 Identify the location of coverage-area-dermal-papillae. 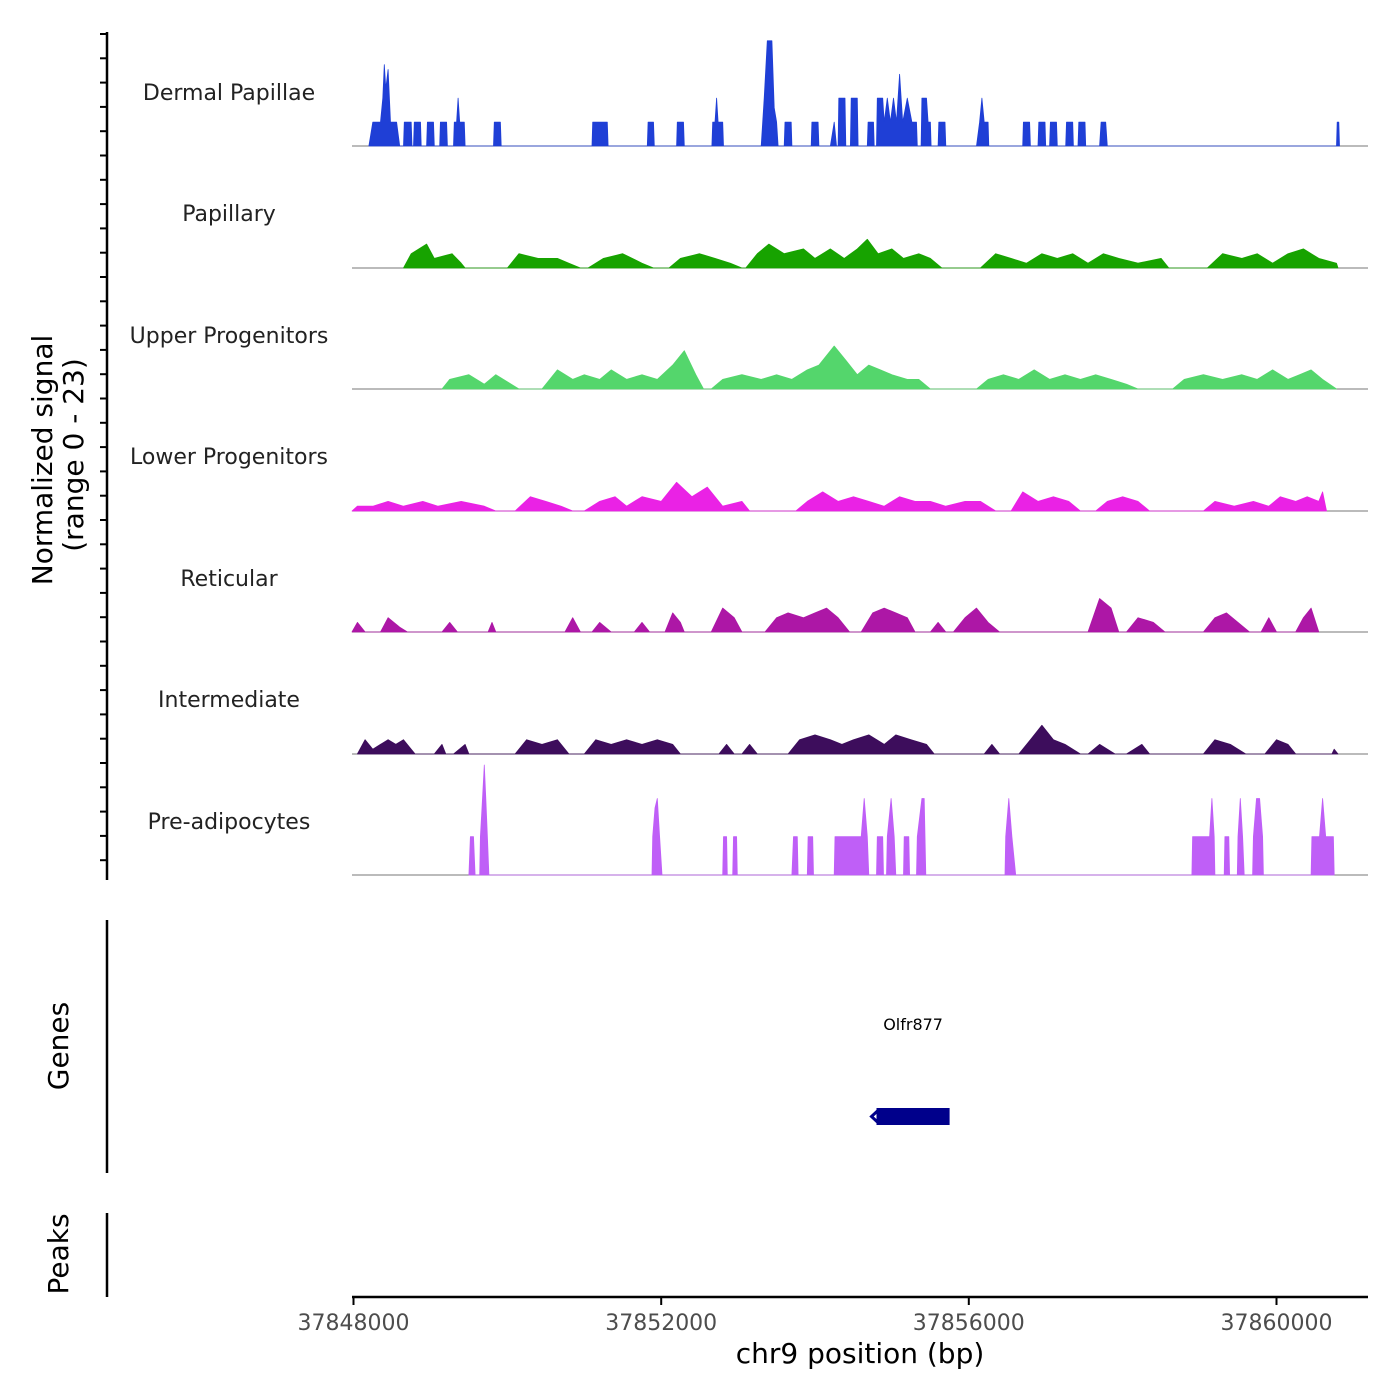
(854, 93).